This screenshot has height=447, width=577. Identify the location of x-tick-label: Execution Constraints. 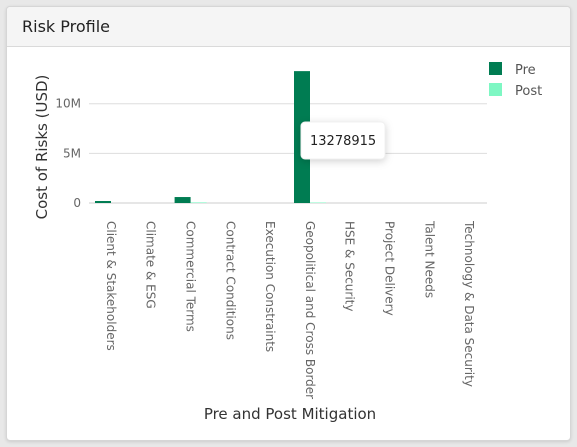
(270, 286).